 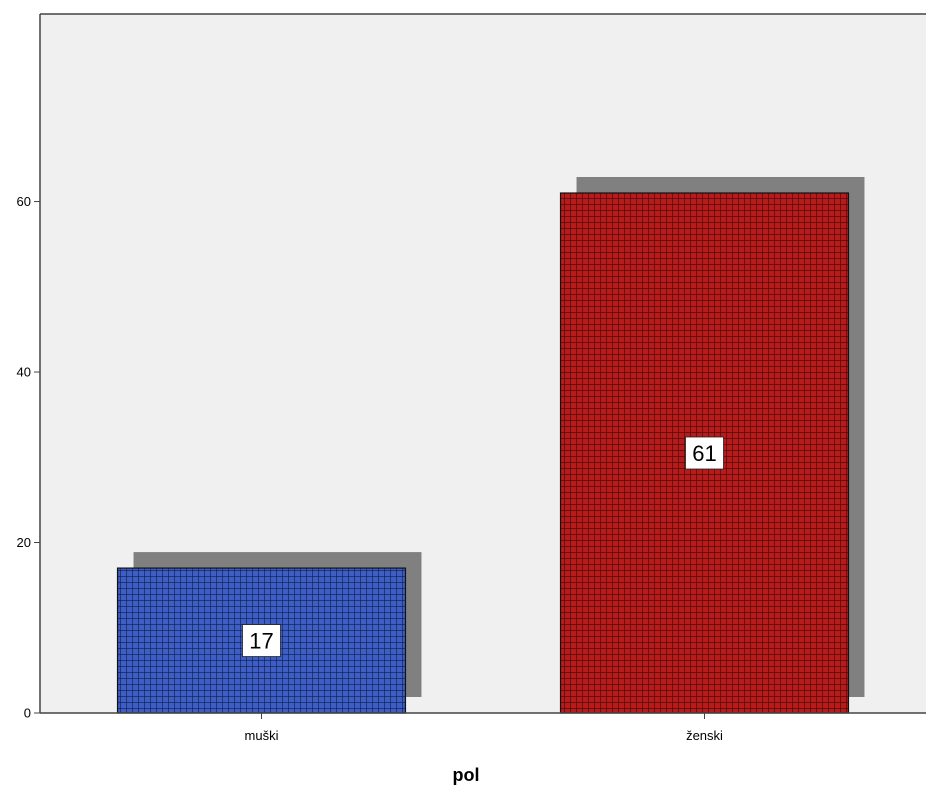 I want to click on x-axis-categories: muški ženski, so click(x=484, y=728).